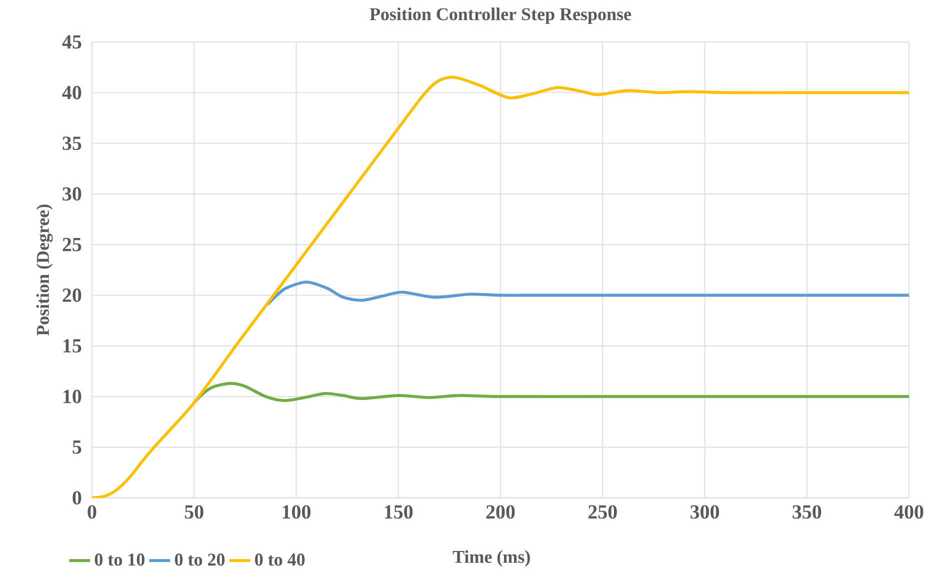 The height and width of the screenshot is (573, 933). Describe the element at coordinates (398, 512) in the screenshot. I see `x-tick-label: 150` at that location.